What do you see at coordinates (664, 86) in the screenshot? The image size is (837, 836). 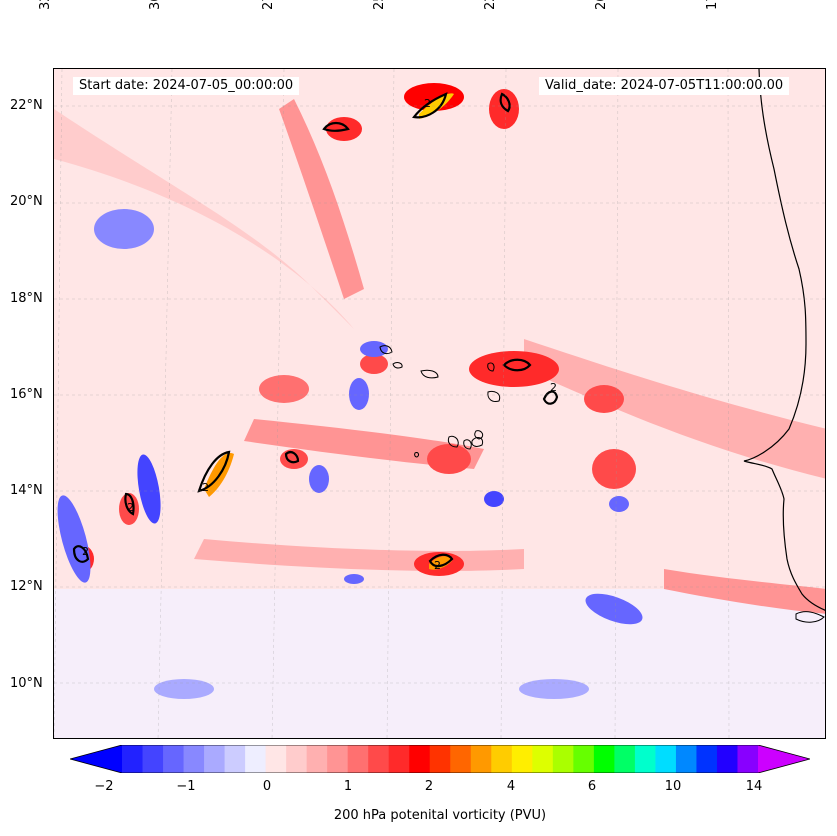 I see `valid-date-label: Valid_date: 2024-07-05T11:00:00.00` at bounding box center [664, 86].